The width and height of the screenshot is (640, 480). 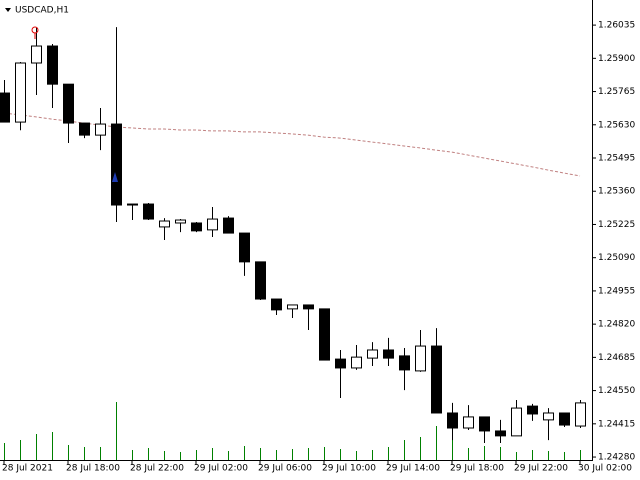 What do you see at coordinates (285, 469) in the screenshot?
I see `x-tick-label: 29 Jul 06:00` at bounding box center [285, 469].